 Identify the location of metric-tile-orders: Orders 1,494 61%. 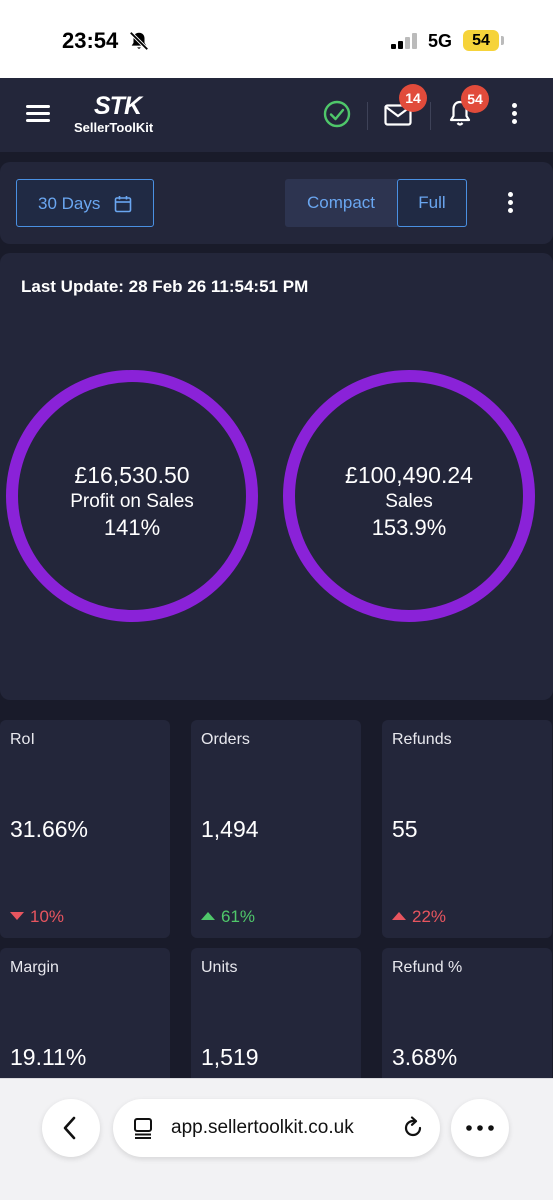
(276, 829).